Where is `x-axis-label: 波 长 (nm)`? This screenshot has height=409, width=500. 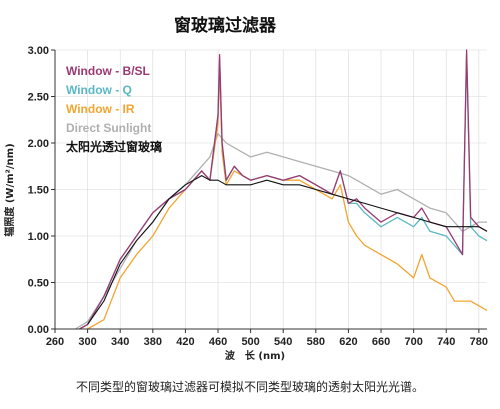 x-axis-label: 波 长 (nm) is located at coordinates (255, 355).